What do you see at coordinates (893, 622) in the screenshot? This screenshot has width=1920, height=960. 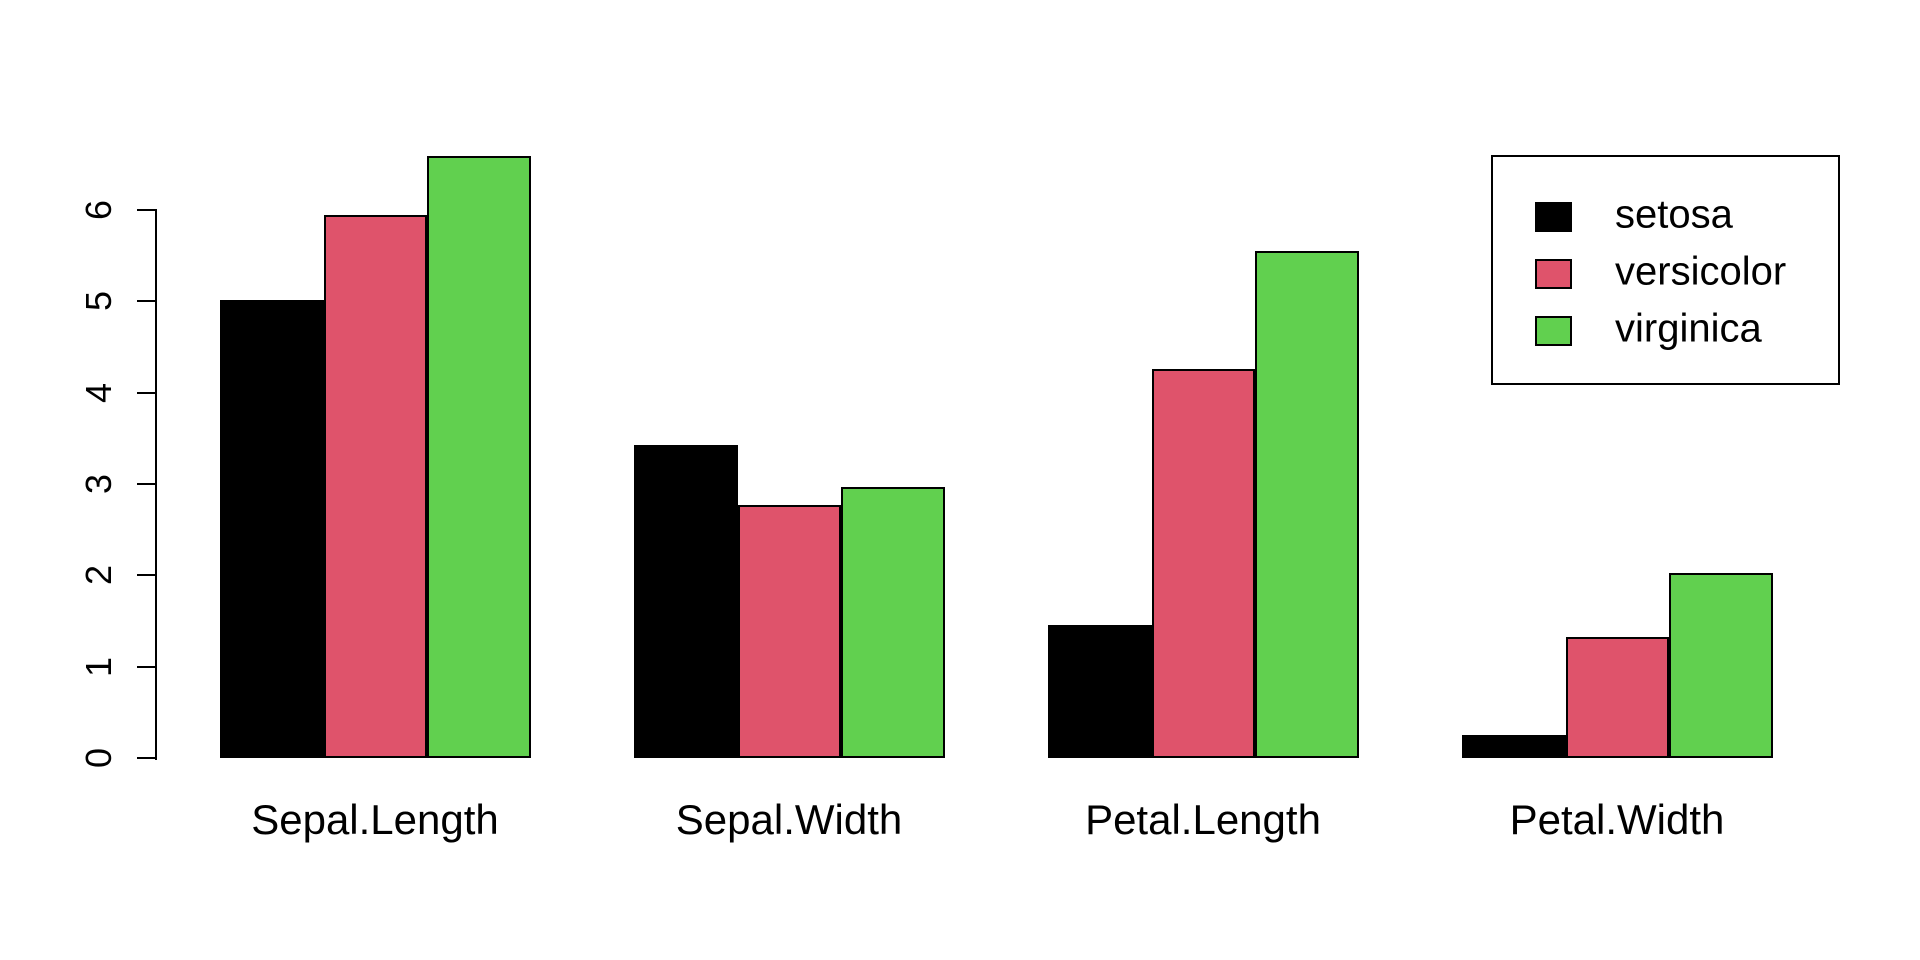 I see `bar-virginica-sepal-width` at bounding box center [893, 622].